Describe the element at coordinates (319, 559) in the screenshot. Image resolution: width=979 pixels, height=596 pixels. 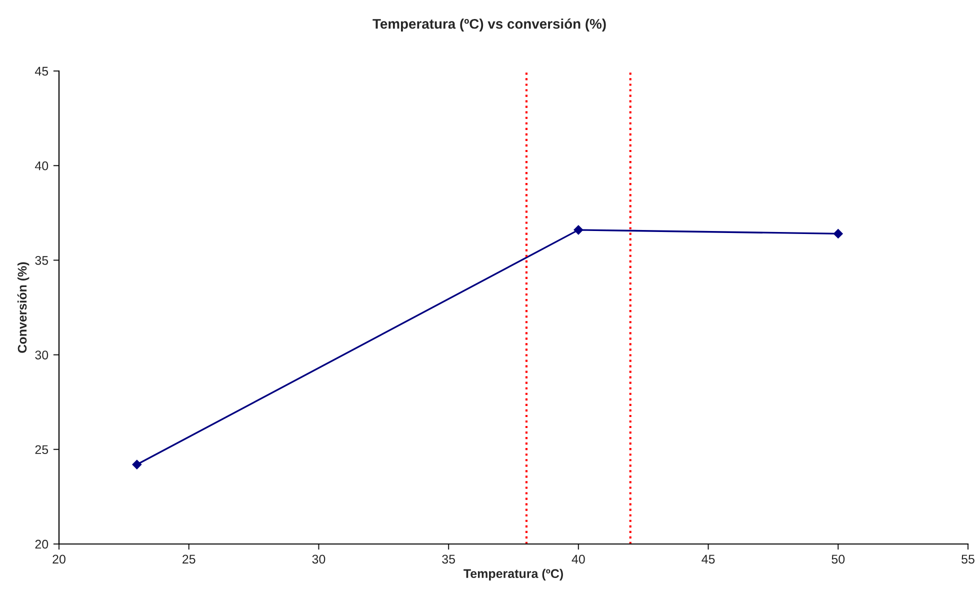
I see `x-tick-label: 30` at that location.